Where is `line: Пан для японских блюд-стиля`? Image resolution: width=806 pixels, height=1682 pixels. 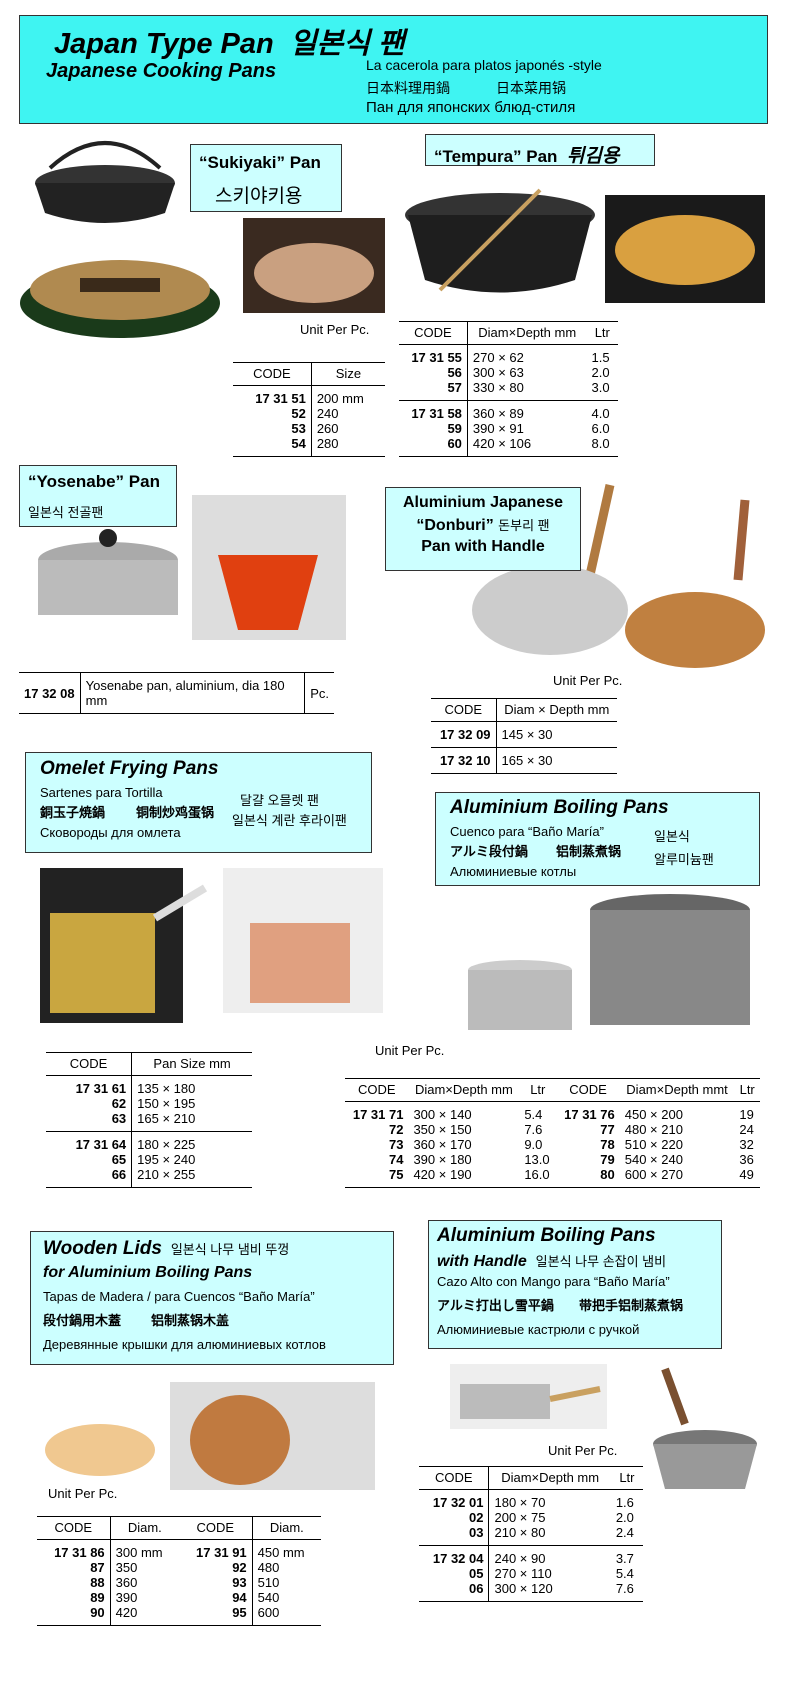
line: Пан для японских блюд-стиля is located at coordinates (471, 107).